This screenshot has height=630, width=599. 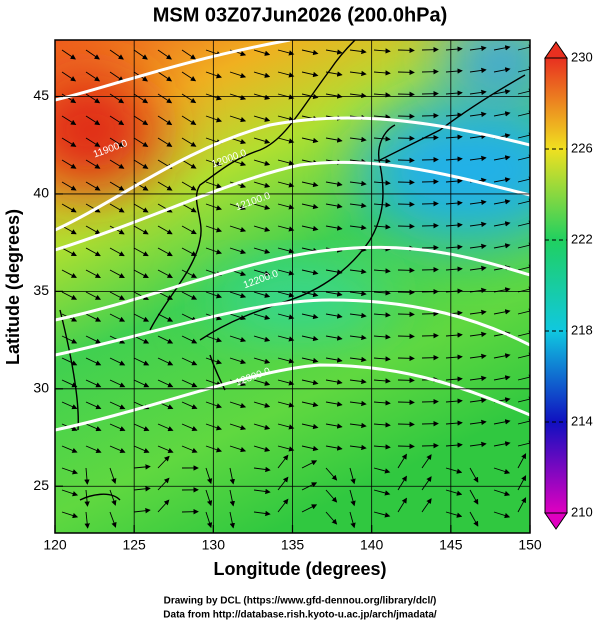 I want to click on x-tick-label: 140, so click(x=372, y=545).